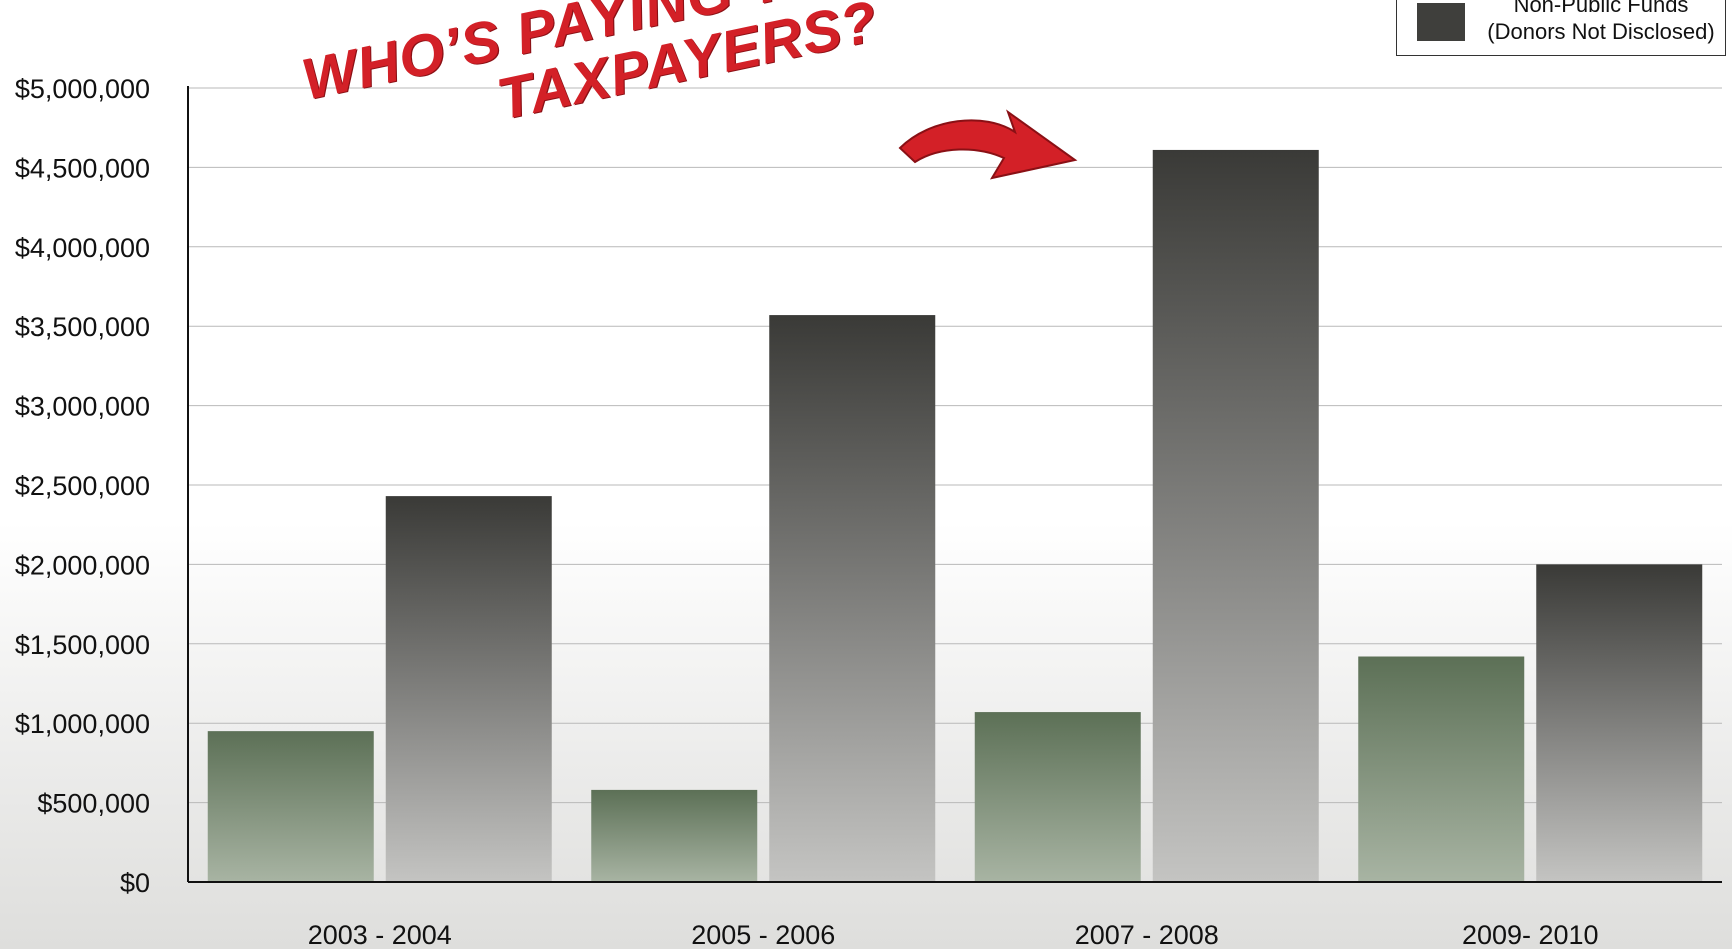  What do you see at coordinates (135, 883) in the screenshot?
I see `y-tick-label: $0` at bounding box center [135, 883].